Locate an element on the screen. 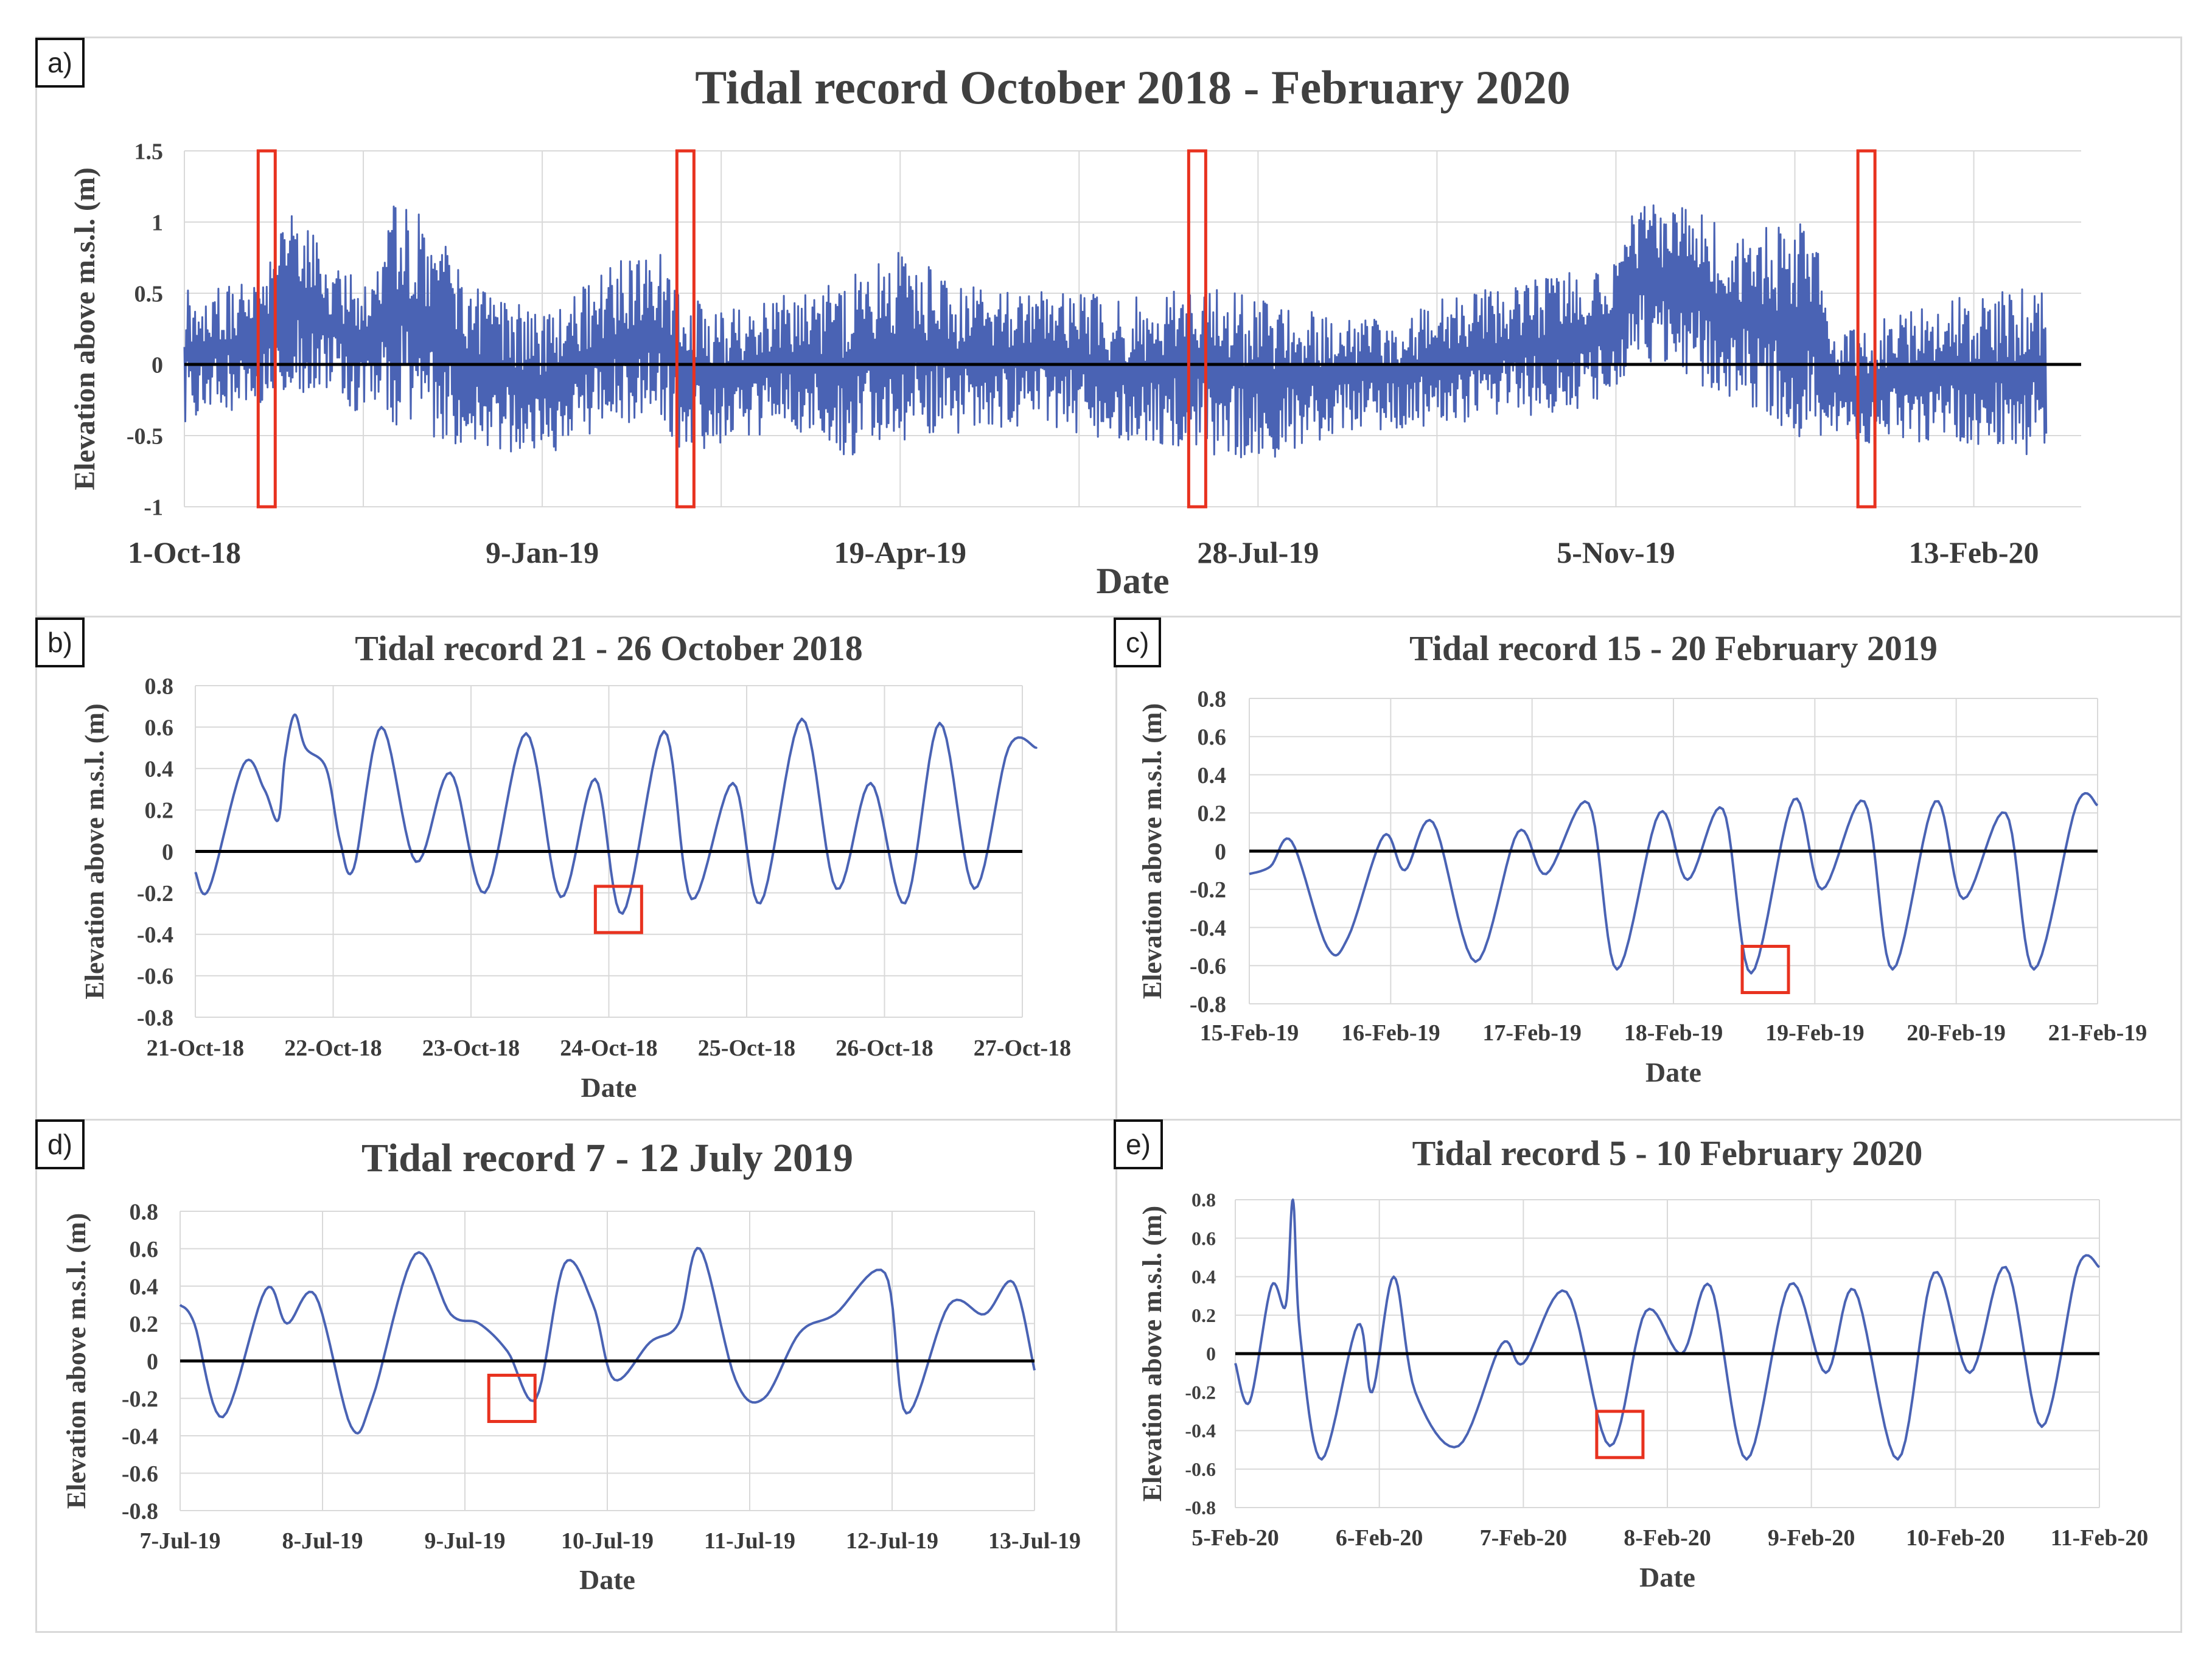  y-tick-label: 1 is located at coordinates (157, 222).